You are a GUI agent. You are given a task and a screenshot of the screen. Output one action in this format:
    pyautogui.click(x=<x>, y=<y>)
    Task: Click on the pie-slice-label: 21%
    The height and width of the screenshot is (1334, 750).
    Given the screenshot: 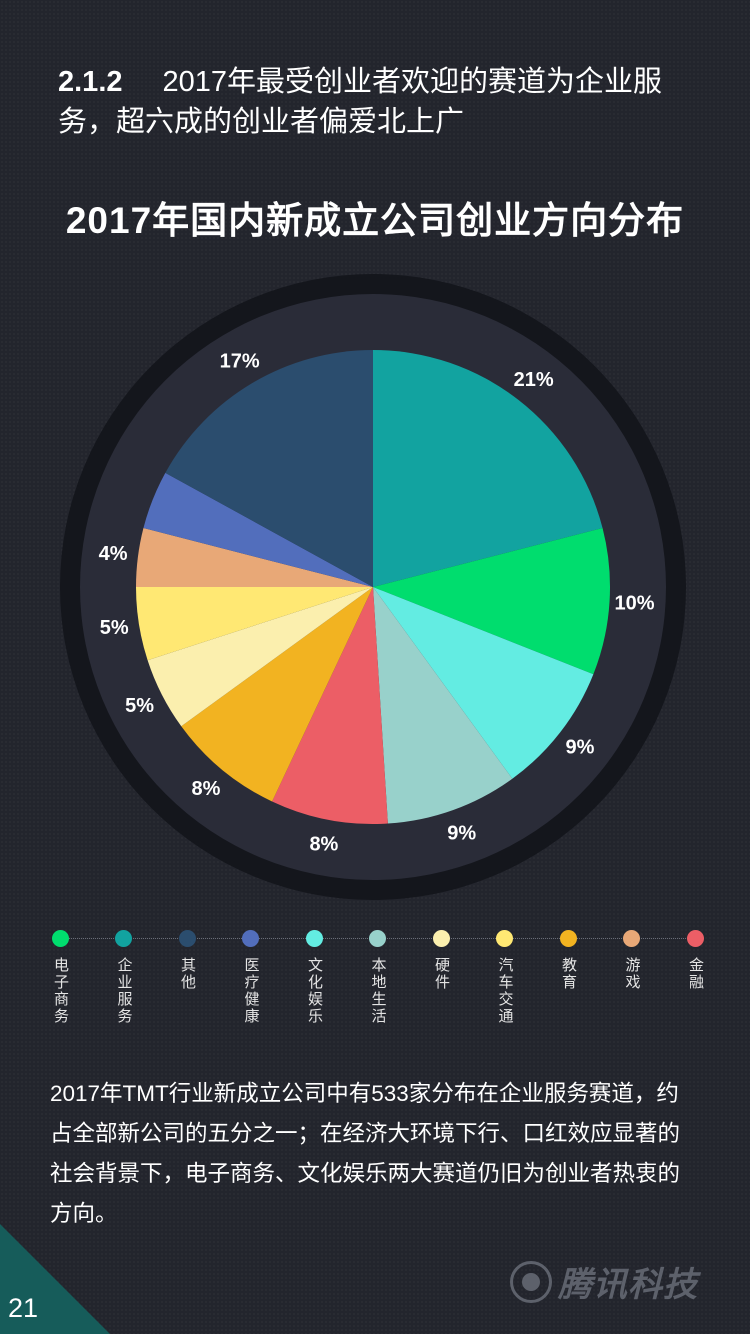 What is the action you would take?
    pyautogui.click(x=534, y=380)
    